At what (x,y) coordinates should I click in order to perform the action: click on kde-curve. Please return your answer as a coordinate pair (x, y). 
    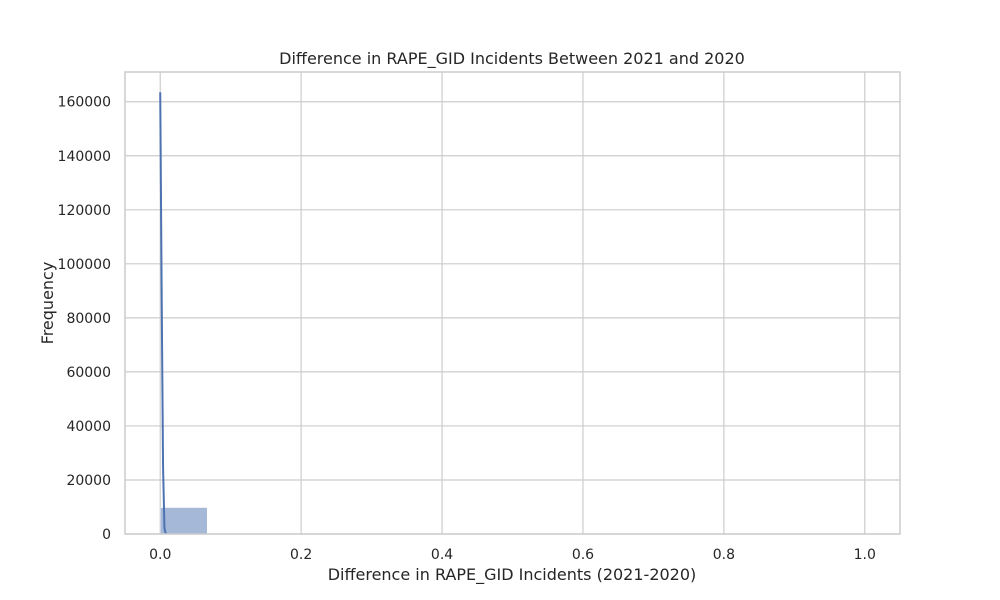
    Looking at the image, I should click on (163, 313).